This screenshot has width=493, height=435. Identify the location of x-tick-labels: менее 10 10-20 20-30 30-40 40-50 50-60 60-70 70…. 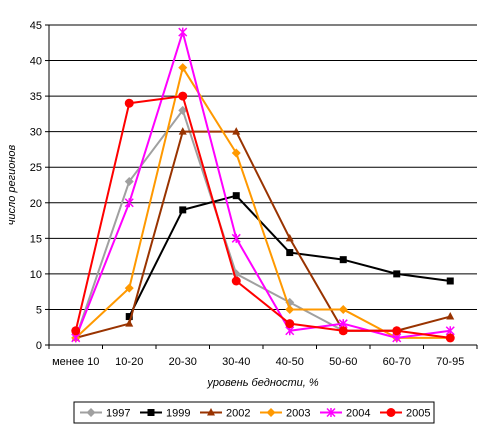
(258, 362).